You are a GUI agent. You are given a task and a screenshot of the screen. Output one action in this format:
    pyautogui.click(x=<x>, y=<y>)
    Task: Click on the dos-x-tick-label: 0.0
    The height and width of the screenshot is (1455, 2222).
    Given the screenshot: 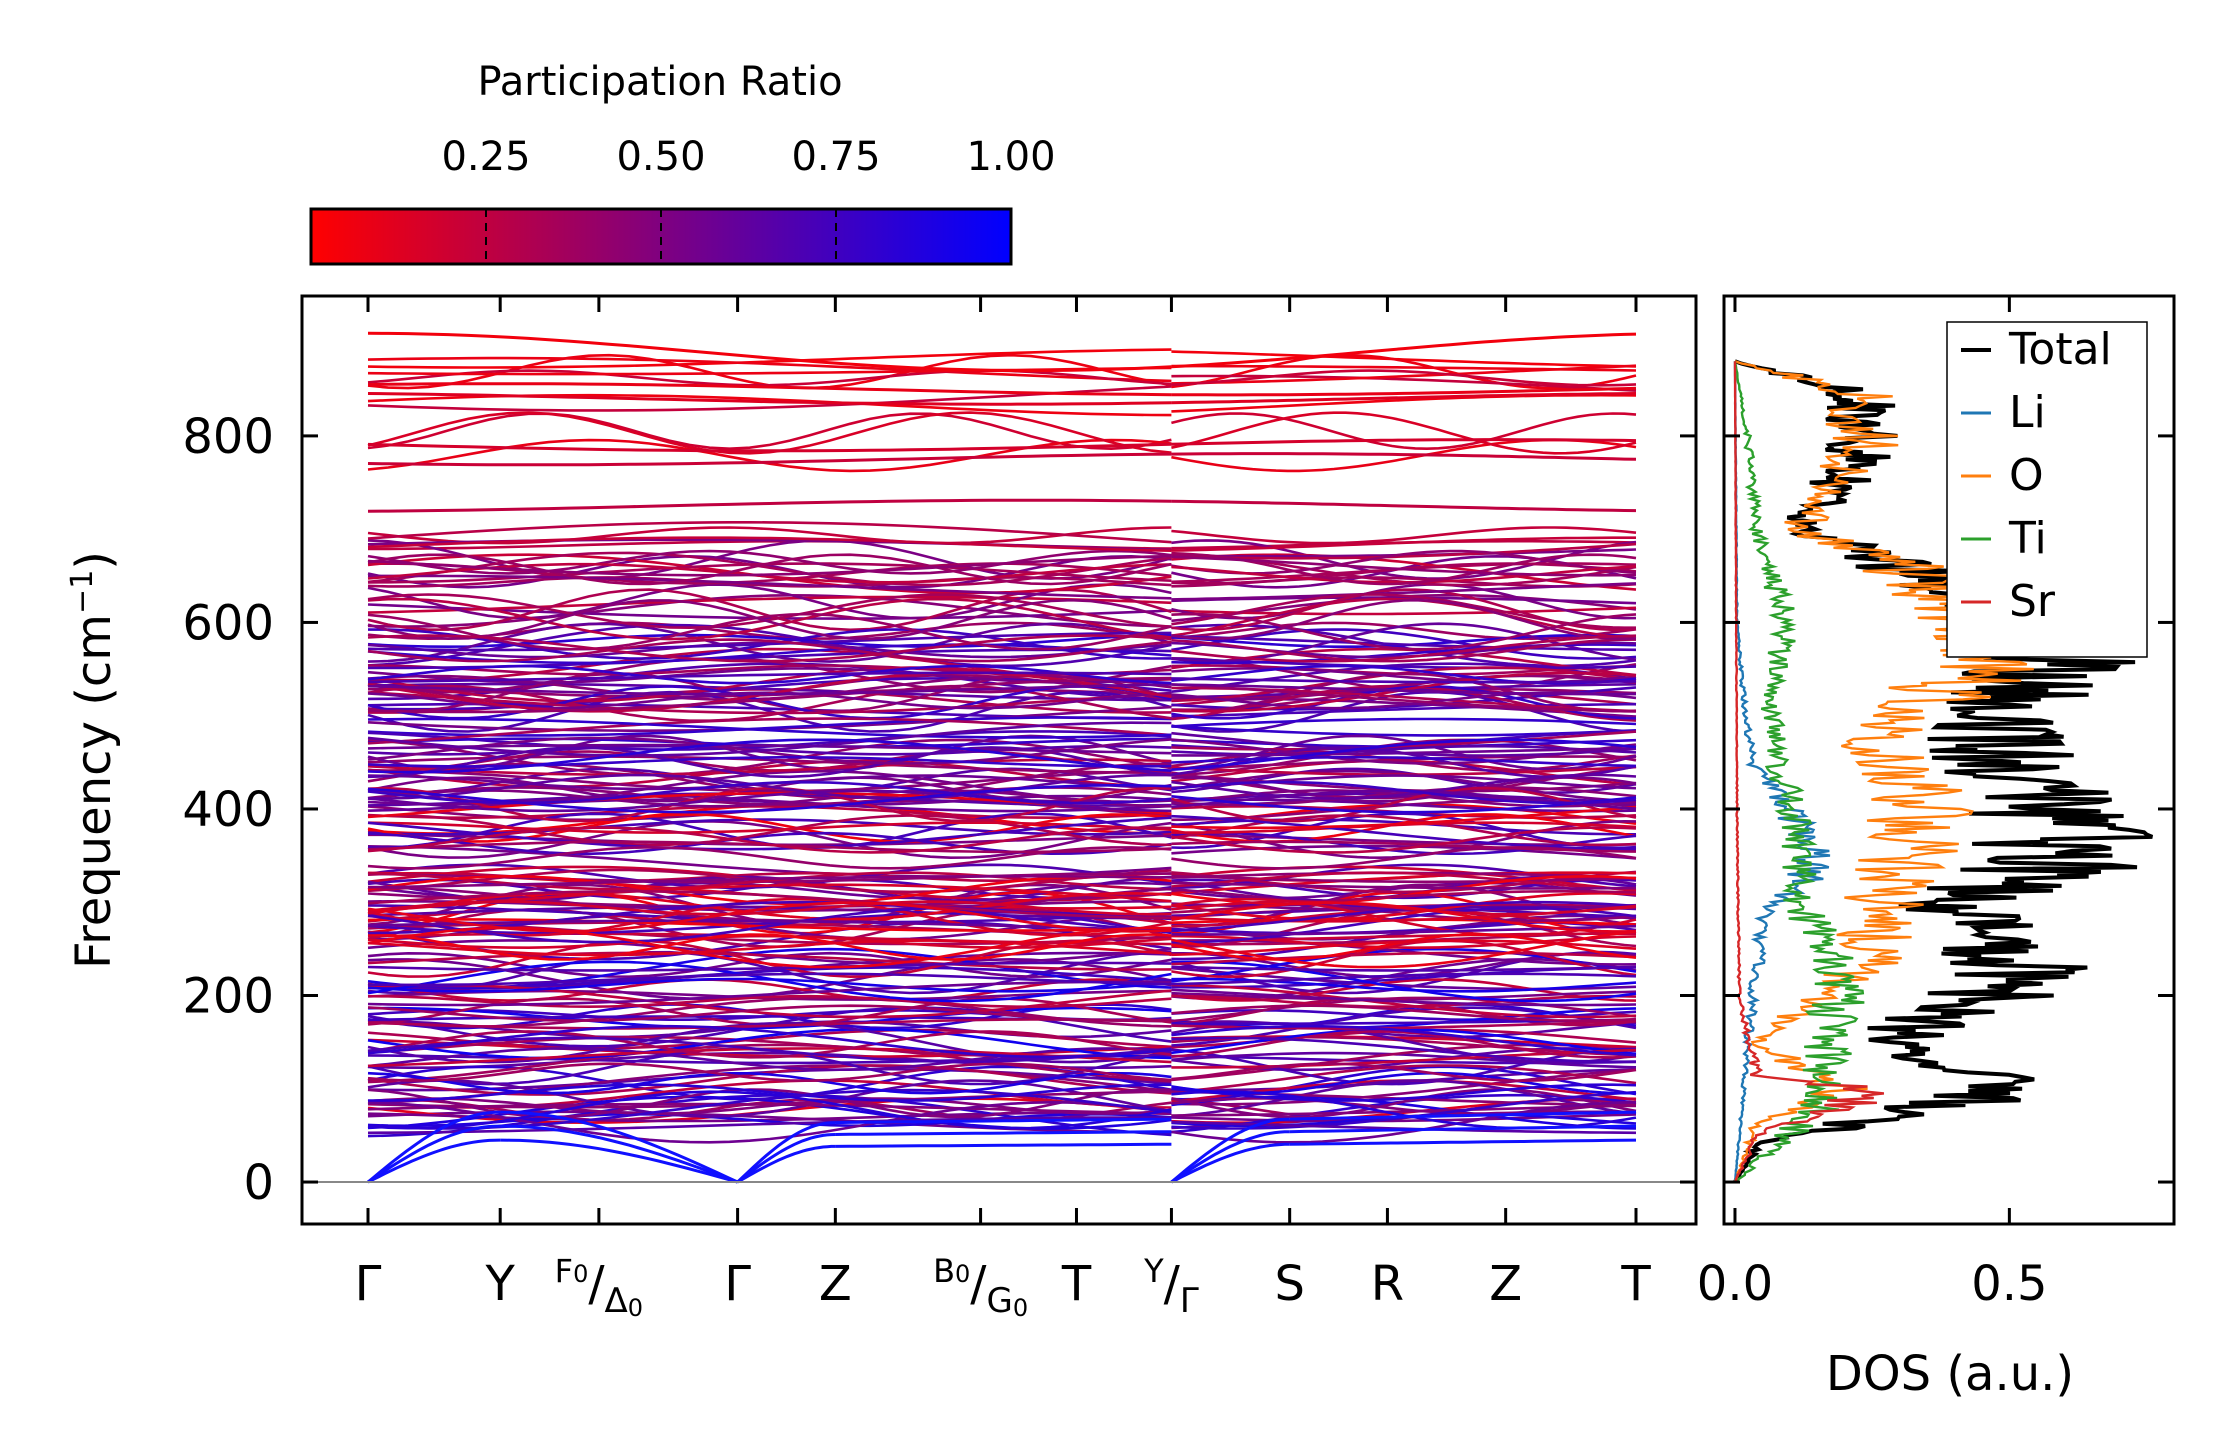 What is the action you would take?
    pyautogui.click(x=1735, y=1284)
    